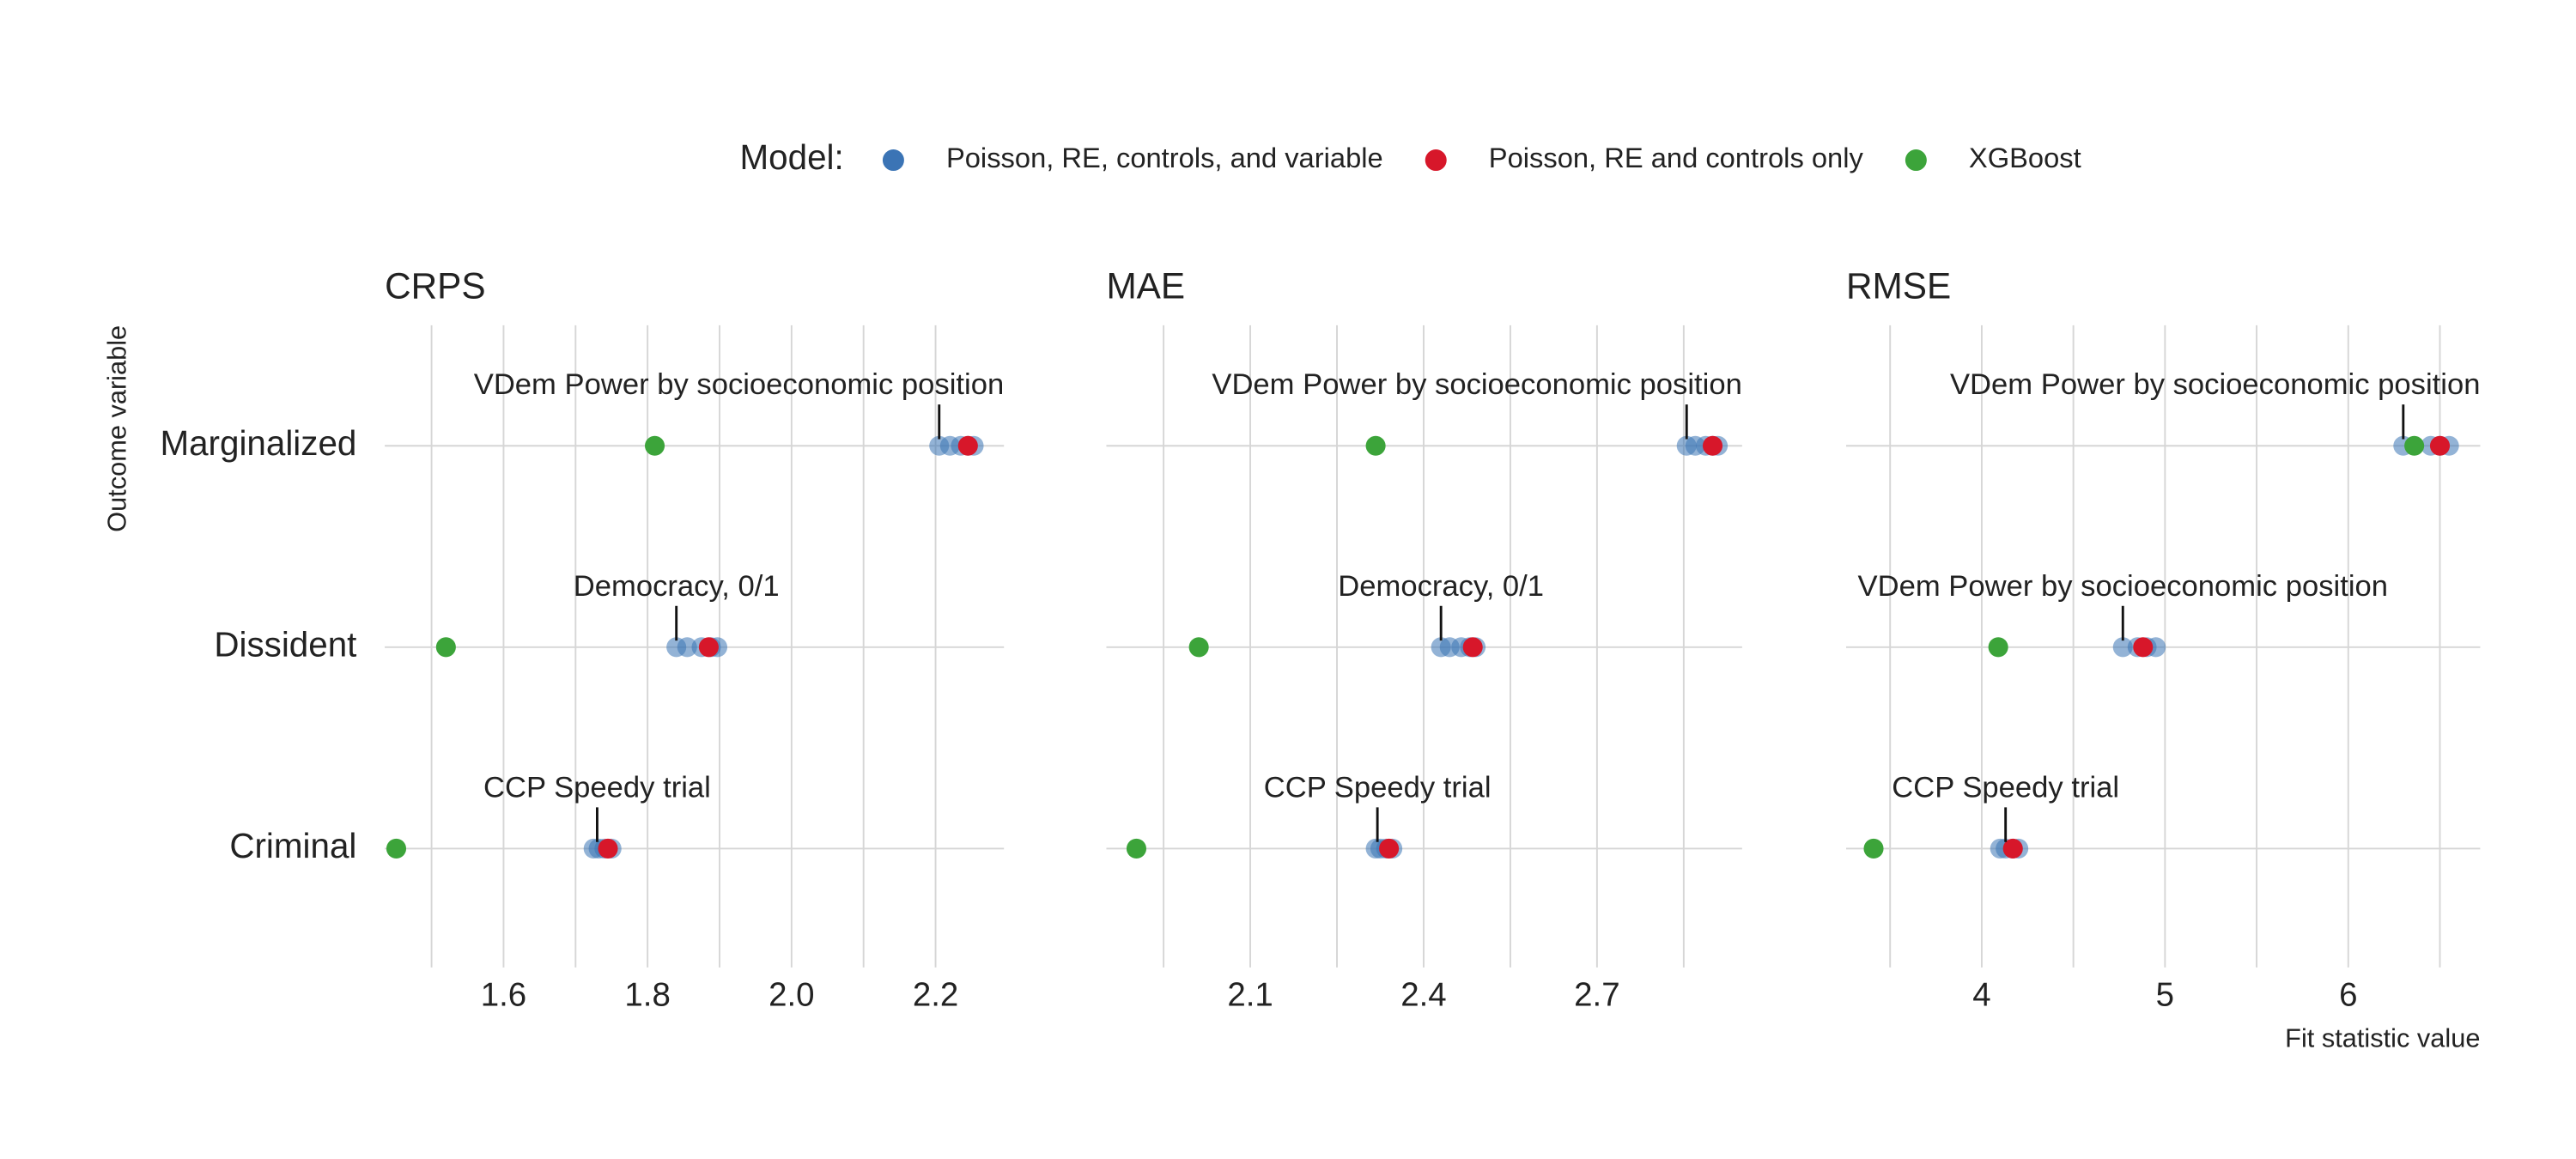  What do you see at coordinates (2165, 996) in the screenshot?
I see `x-tick-label: 5` at bounding box center [2165, 996].